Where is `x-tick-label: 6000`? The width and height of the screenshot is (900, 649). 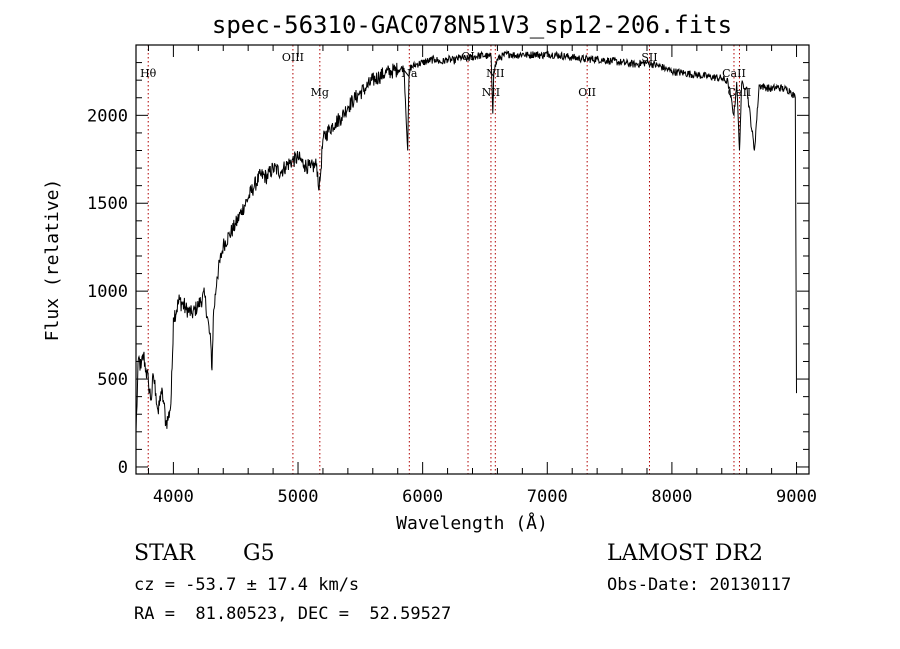
x-tick-label: 6000 is located at coordinates (422, 497).